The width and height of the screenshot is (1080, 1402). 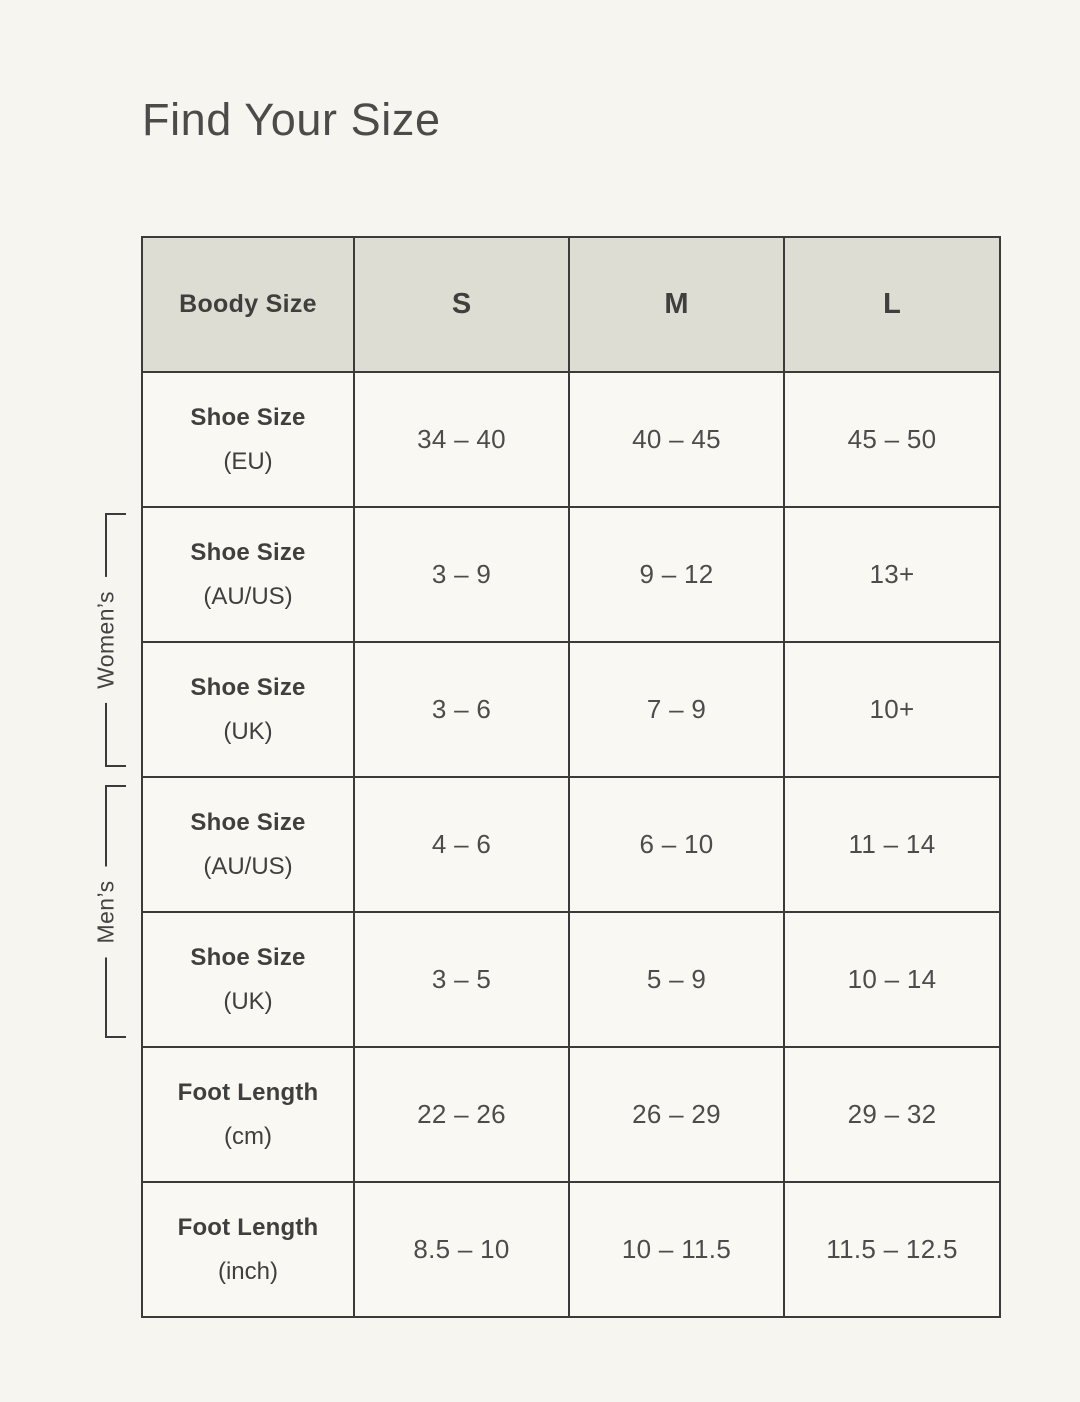 I want to click on table-row-womens-shoe-size-uk: Shoe Size (UK) 3 – 6 7 – 9 10+, so click(x=571, y=709).